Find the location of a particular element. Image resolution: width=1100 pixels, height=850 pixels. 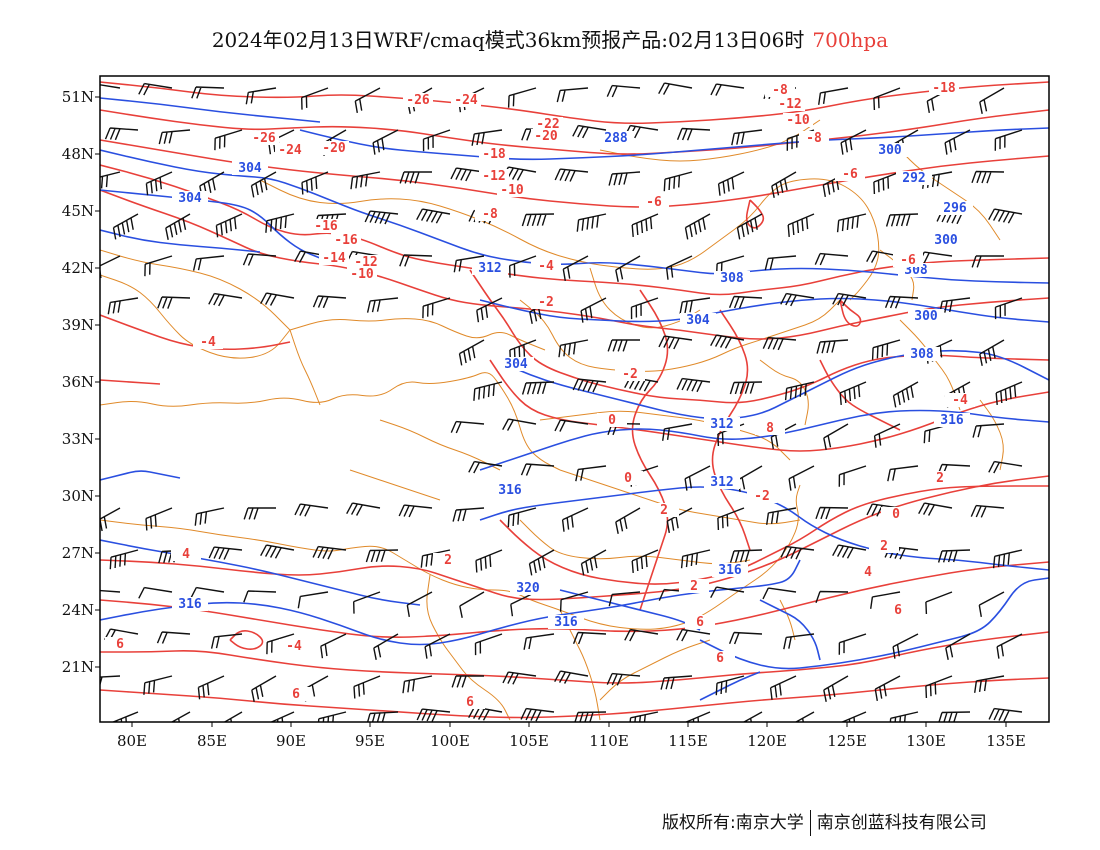

temperature-contour-label: -20 is located at coordinates (546, 136).